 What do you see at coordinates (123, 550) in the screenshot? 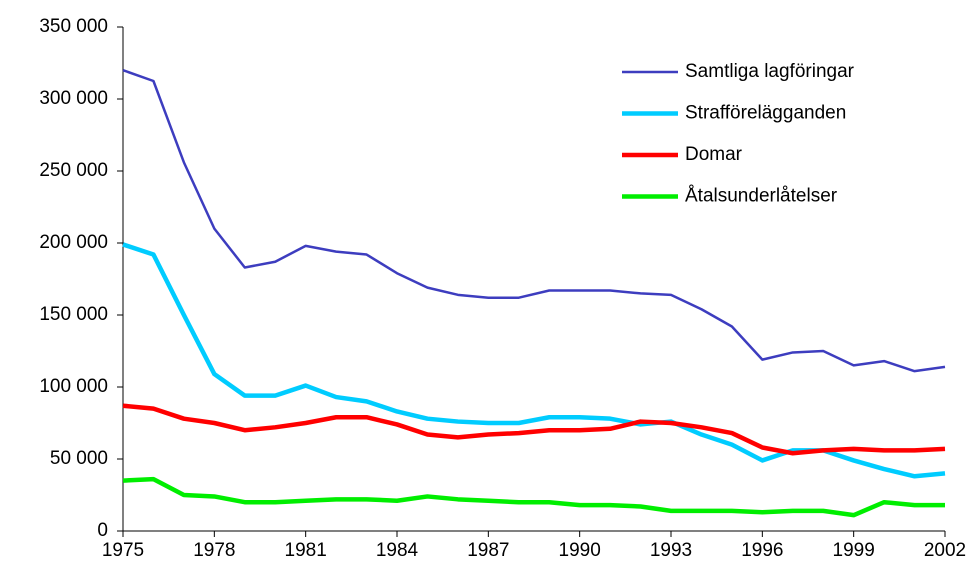
I see `x-tick-label: 1975` at bounding box center [123, 550].